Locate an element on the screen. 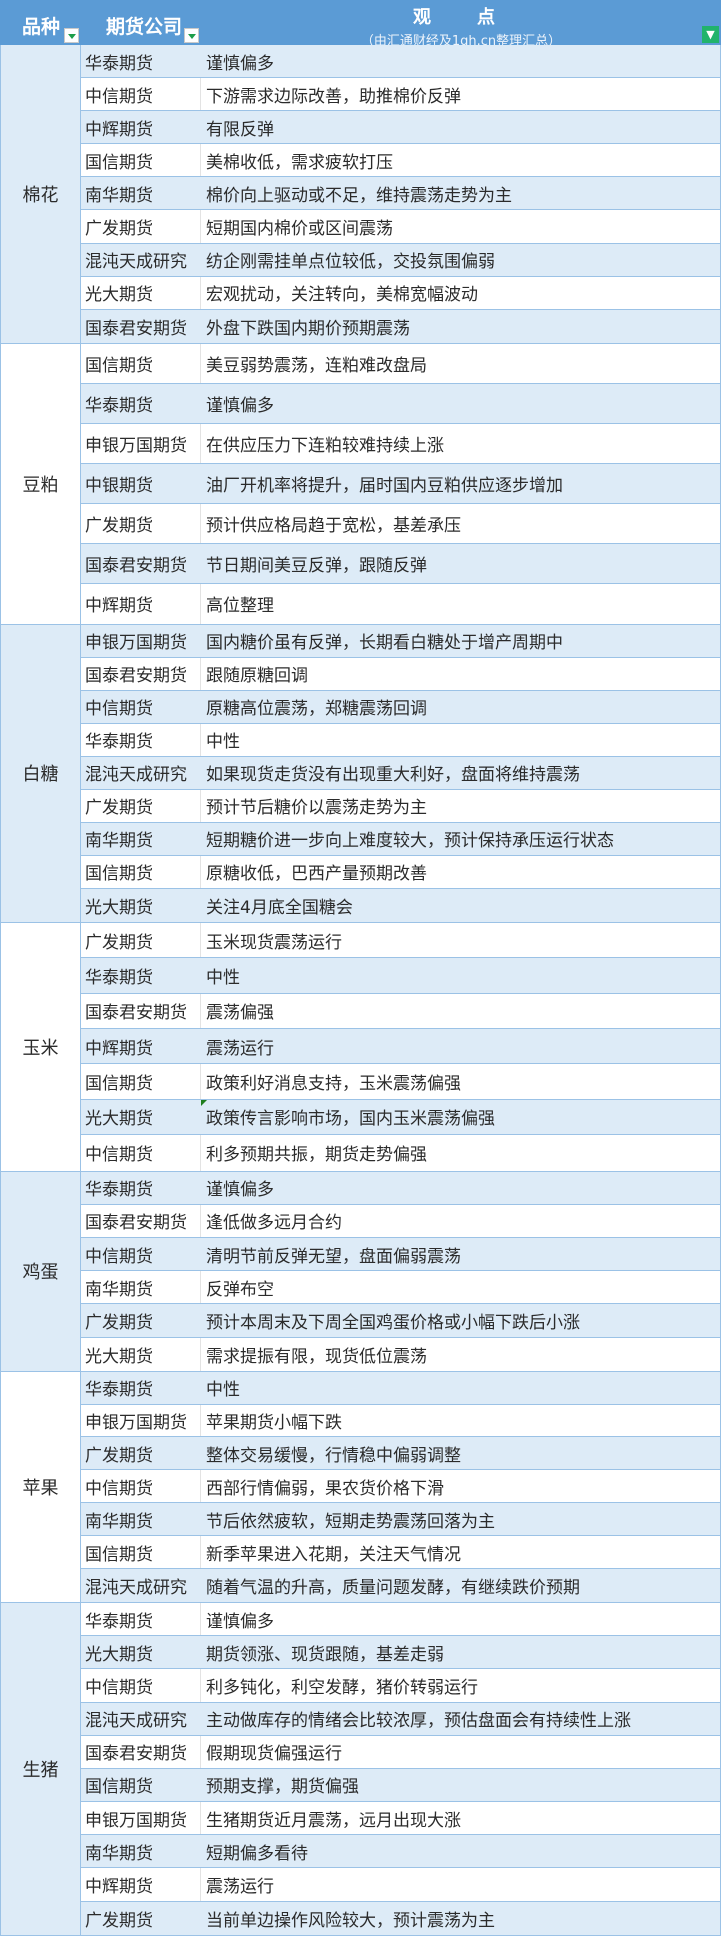 The height and width of the screenshot is (1936, 721). opinion-cell: 预计供应格局趋于宽松，基差承压 is located at coordinates (461, 523).